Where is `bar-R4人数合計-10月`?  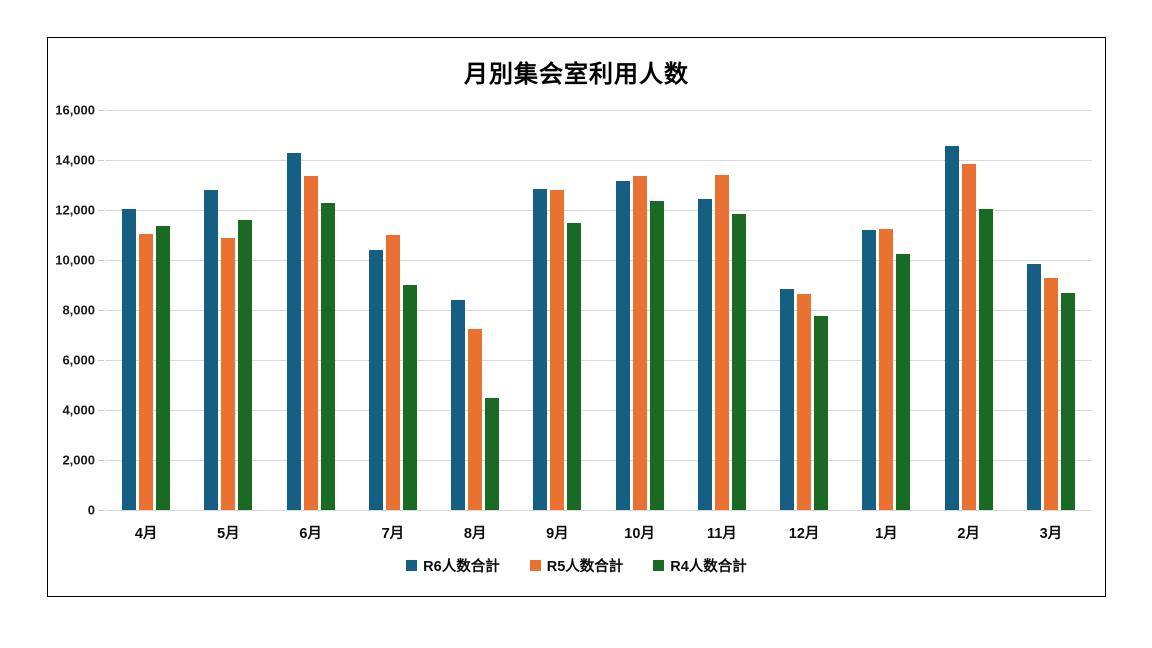 bar-R4人数合計-10月 is located at coordinates (656, 355).